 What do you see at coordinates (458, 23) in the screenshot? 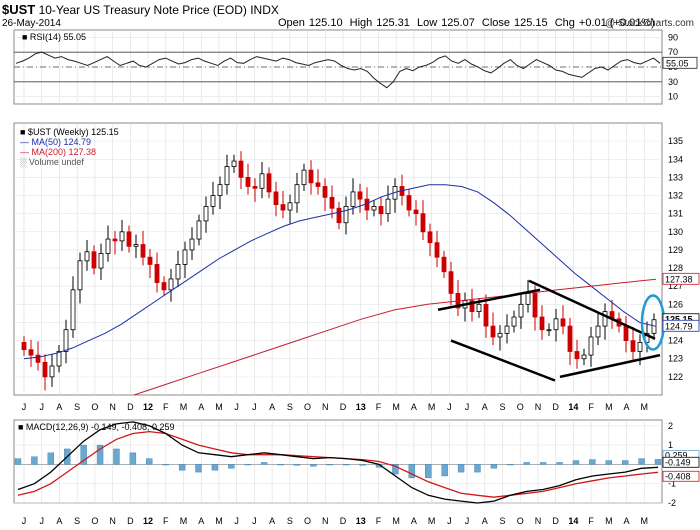
I see `low-value: 125.07` at bounding box center [458, 23].